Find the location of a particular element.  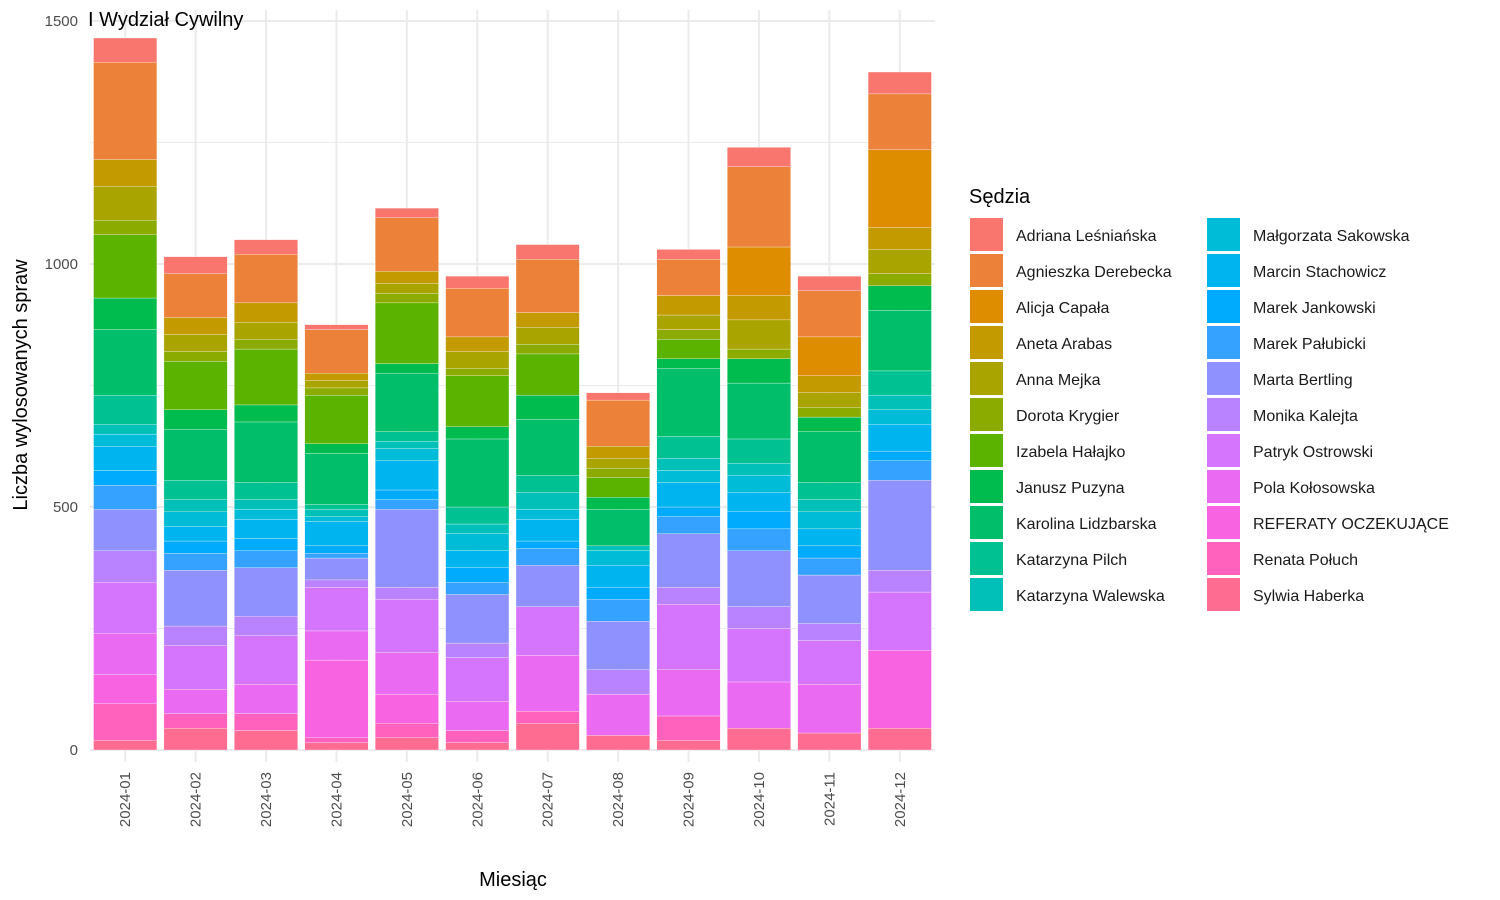

legend-label: Aneta Arabas is located at coordinates (1064, 344).